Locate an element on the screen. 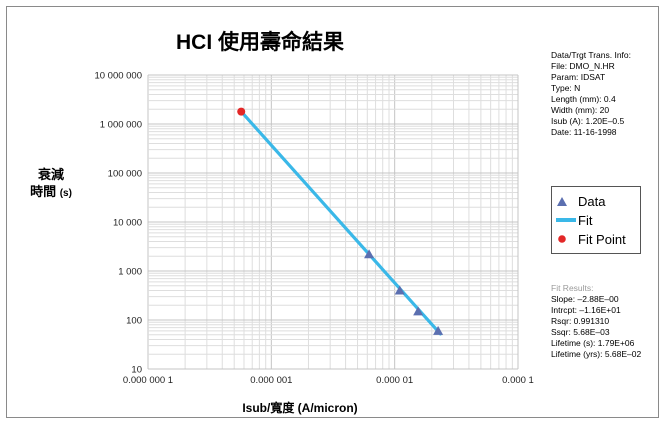 This screenshot has width=667, height=425. info-line: Date: 11-16-1998 is located at coordinates (584, 132).